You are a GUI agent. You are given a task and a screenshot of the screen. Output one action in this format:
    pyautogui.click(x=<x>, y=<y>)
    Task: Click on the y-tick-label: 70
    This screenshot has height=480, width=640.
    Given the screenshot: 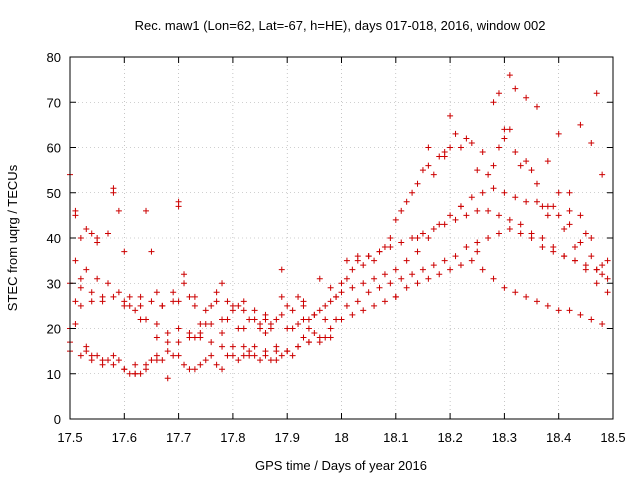 What is the action you would take?
    pyautogui.click(x=54, y=102)
    